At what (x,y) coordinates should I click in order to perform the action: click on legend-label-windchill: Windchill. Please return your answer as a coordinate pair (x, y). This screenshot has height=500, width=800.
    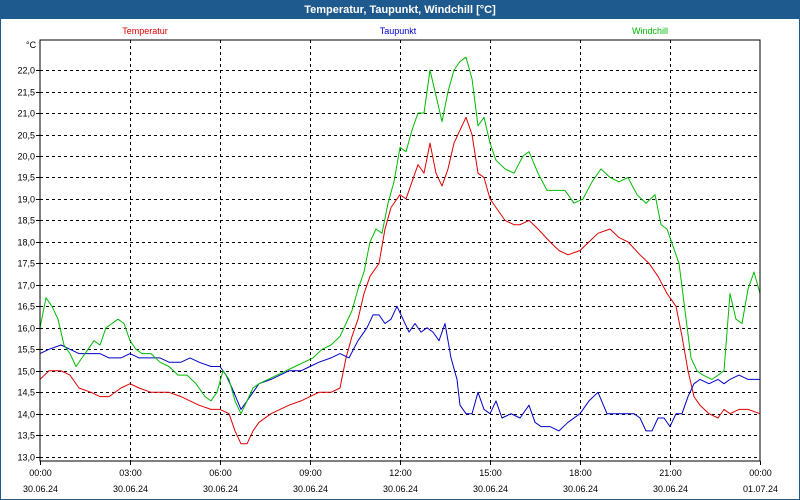
    Looking at the image, I should click on (650, 31).